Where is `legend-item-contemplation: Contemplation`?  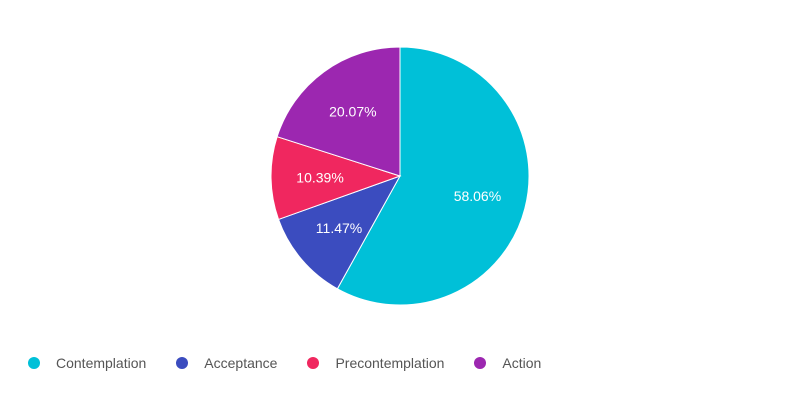 legend-item-contemplation: Contemplation is located at coordinates (87, 363).